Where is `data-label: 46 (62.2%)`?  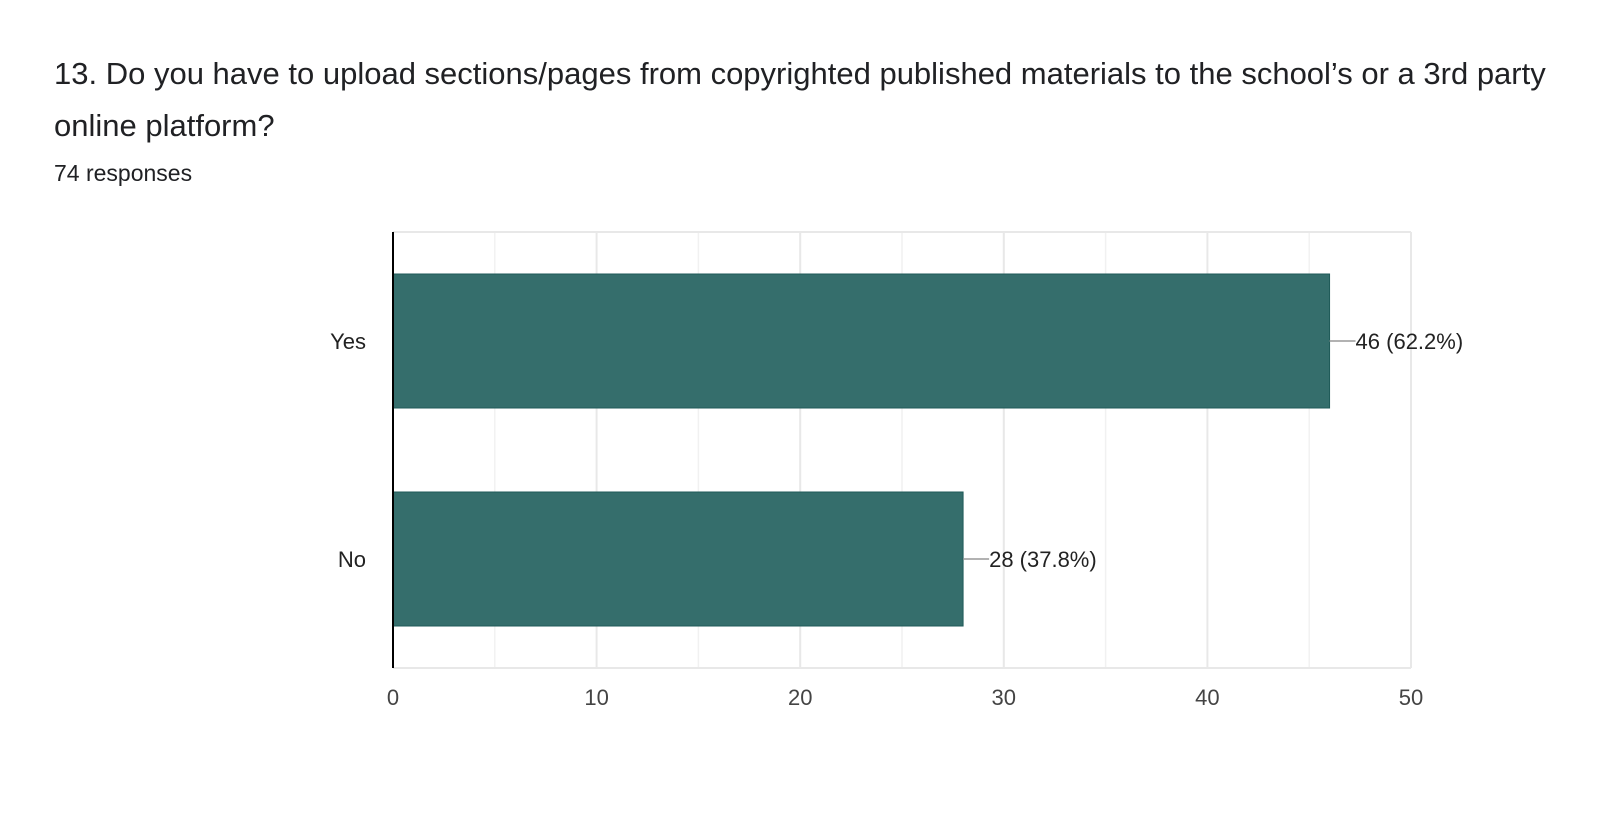
data-label: 46 (62.2%) is located at coordinates (1410, 341).